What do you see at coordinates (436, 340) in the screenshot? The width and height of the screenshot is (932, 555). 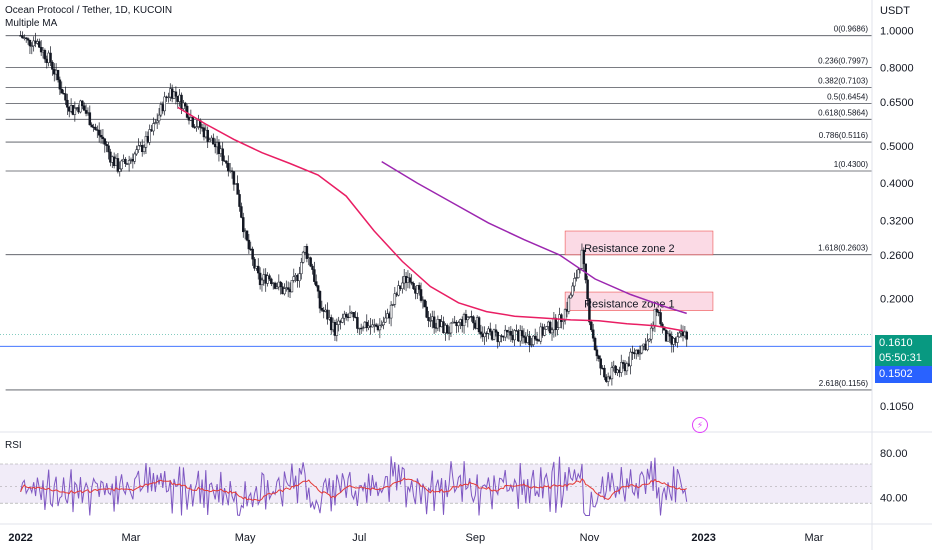 I see `price-lines` at bounding box center [436, 340].